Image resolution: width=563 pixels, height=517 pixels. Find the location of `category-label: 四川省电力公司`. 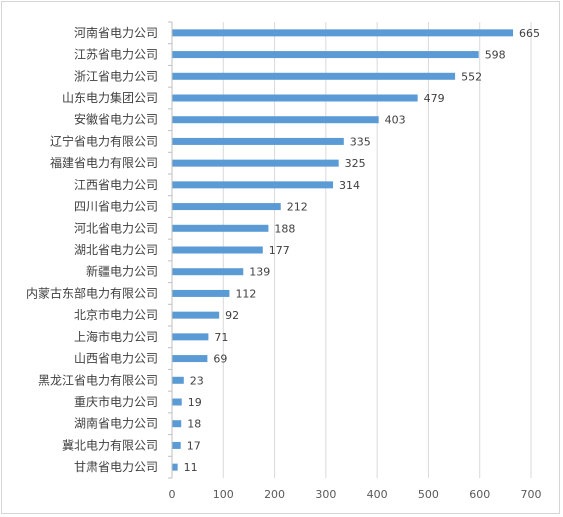

category-label: 四川省电力公司 is located at coordinates (116, 207).